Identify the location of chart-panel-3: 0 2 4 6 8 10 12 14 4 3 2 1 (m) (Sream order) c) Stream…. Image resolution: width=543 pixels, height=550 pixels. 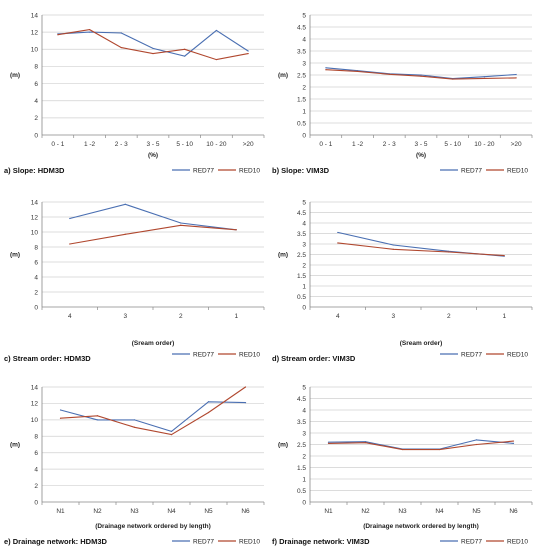
(134, 281).